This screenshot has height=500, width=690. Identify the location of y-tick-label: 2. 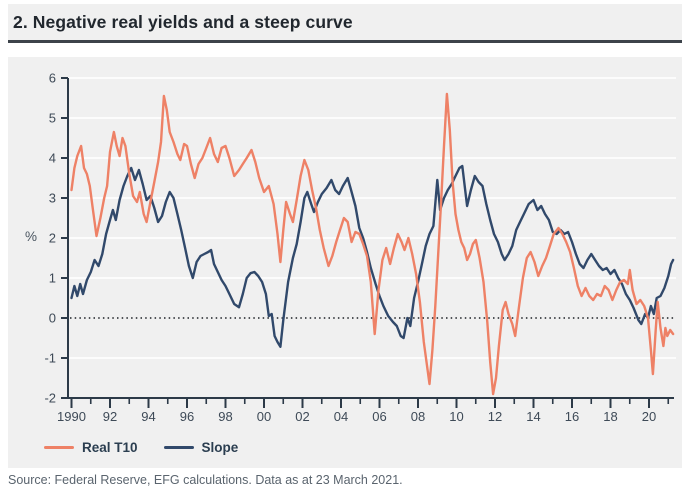
(52, 238).